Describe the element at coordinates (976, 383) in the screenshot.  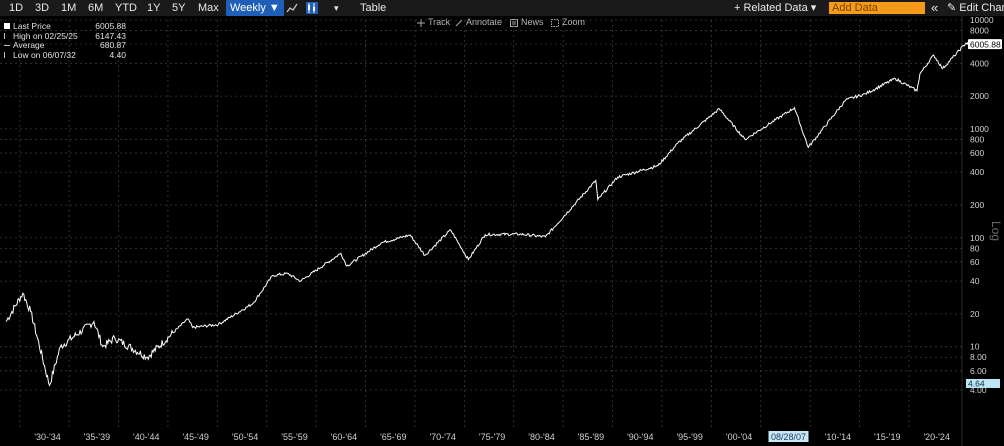
I see `low-value-label: 4.64` at that location.